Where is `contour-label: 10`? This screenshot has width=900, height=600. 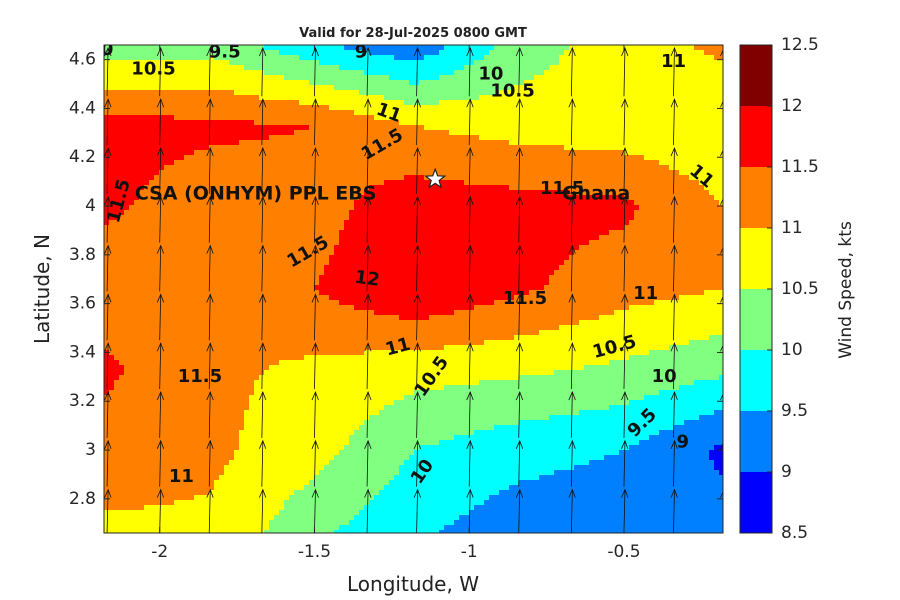
contour-label: 10 is located at coordinates (490, 73).